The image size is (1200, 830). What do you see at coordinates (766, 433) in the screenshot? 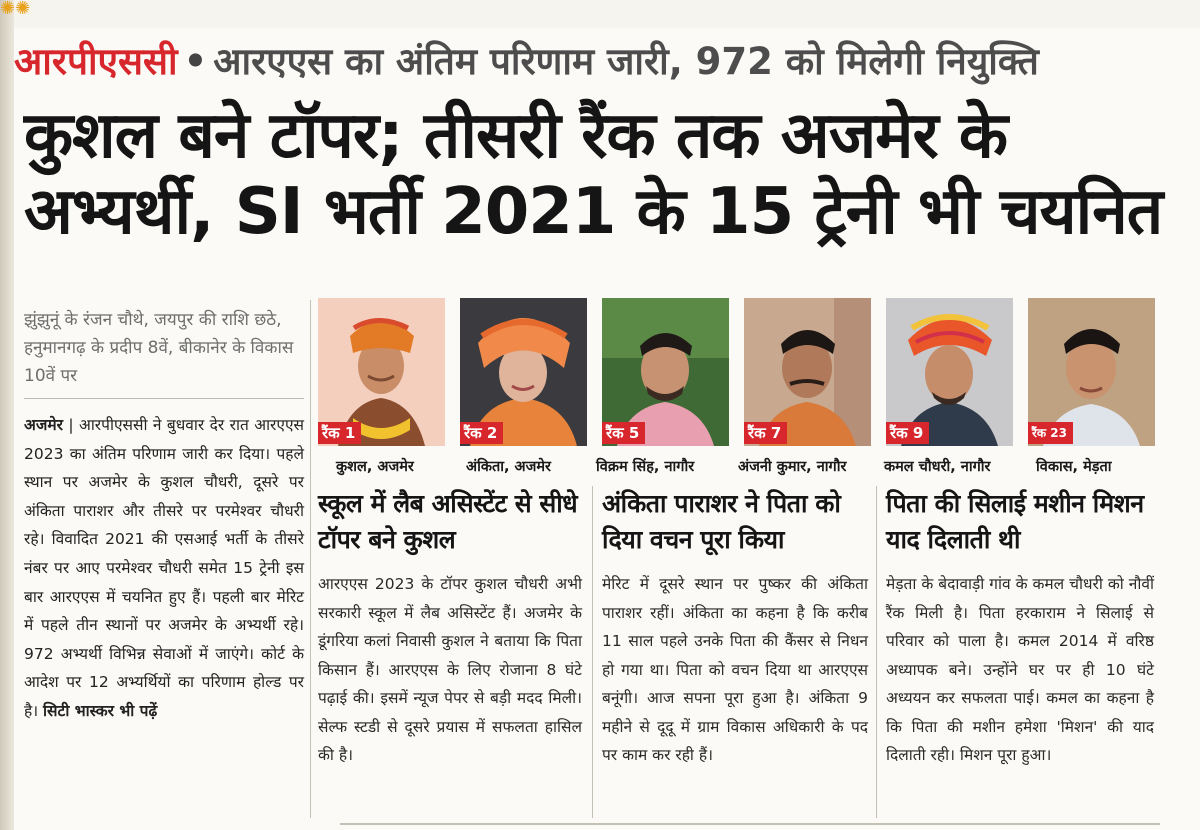
I see `rank-badge: रैंक 7` at bounding box center [766, 433].